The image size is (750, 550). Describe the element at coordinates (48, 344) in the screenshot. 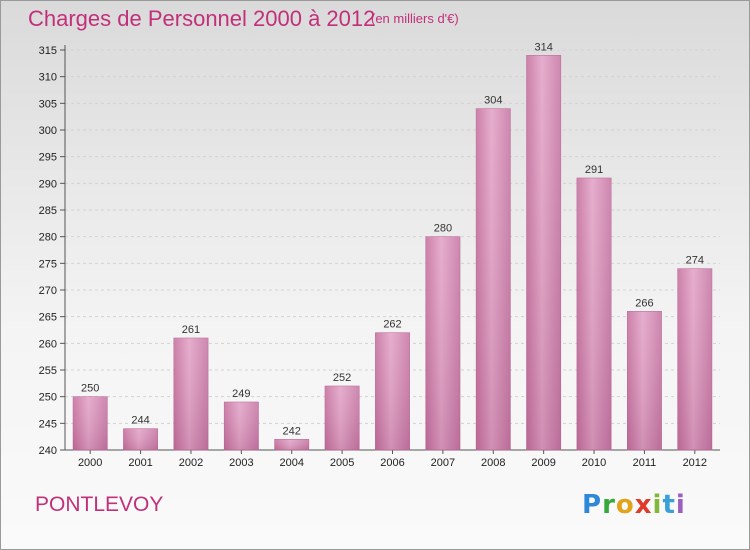

I see `y-tick-label: 260` at that location.